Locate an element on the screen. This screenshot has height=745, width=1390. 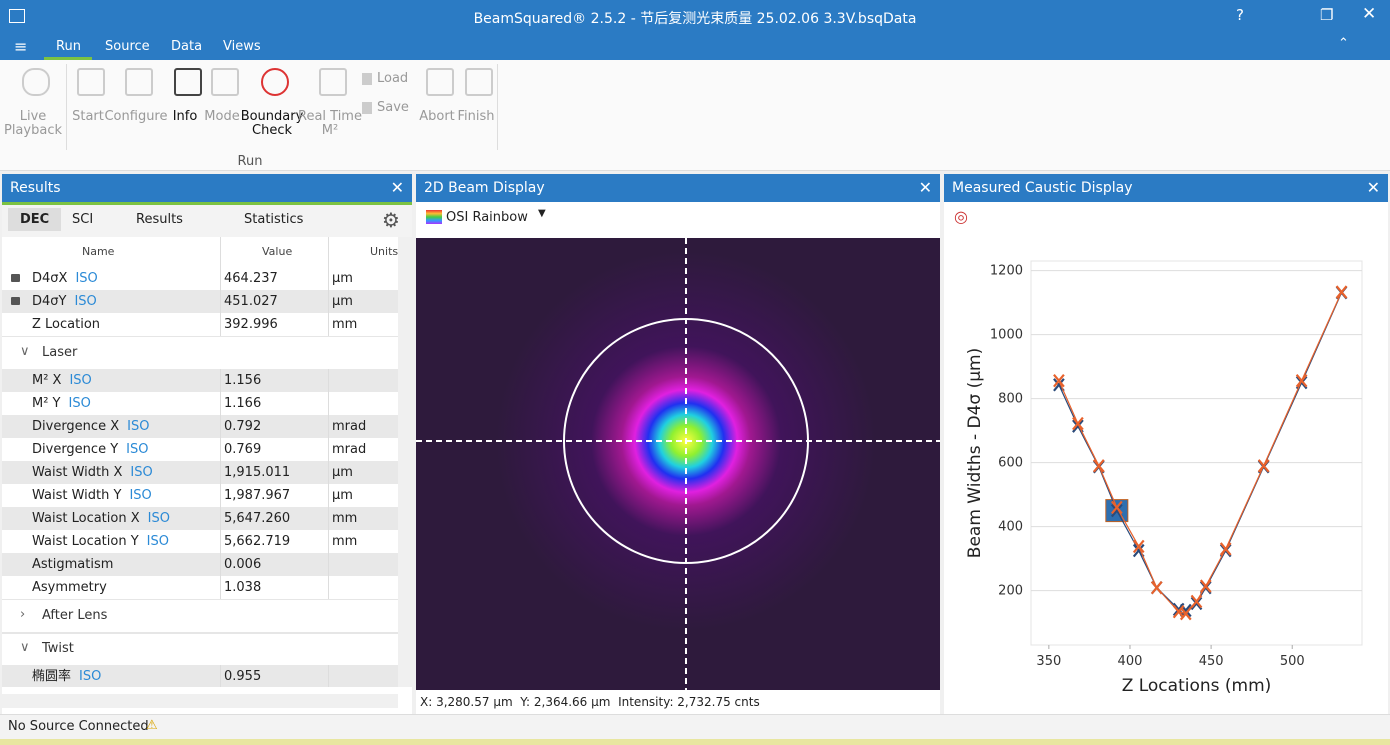
help-button: ? is located at coordinates (1240, 15).